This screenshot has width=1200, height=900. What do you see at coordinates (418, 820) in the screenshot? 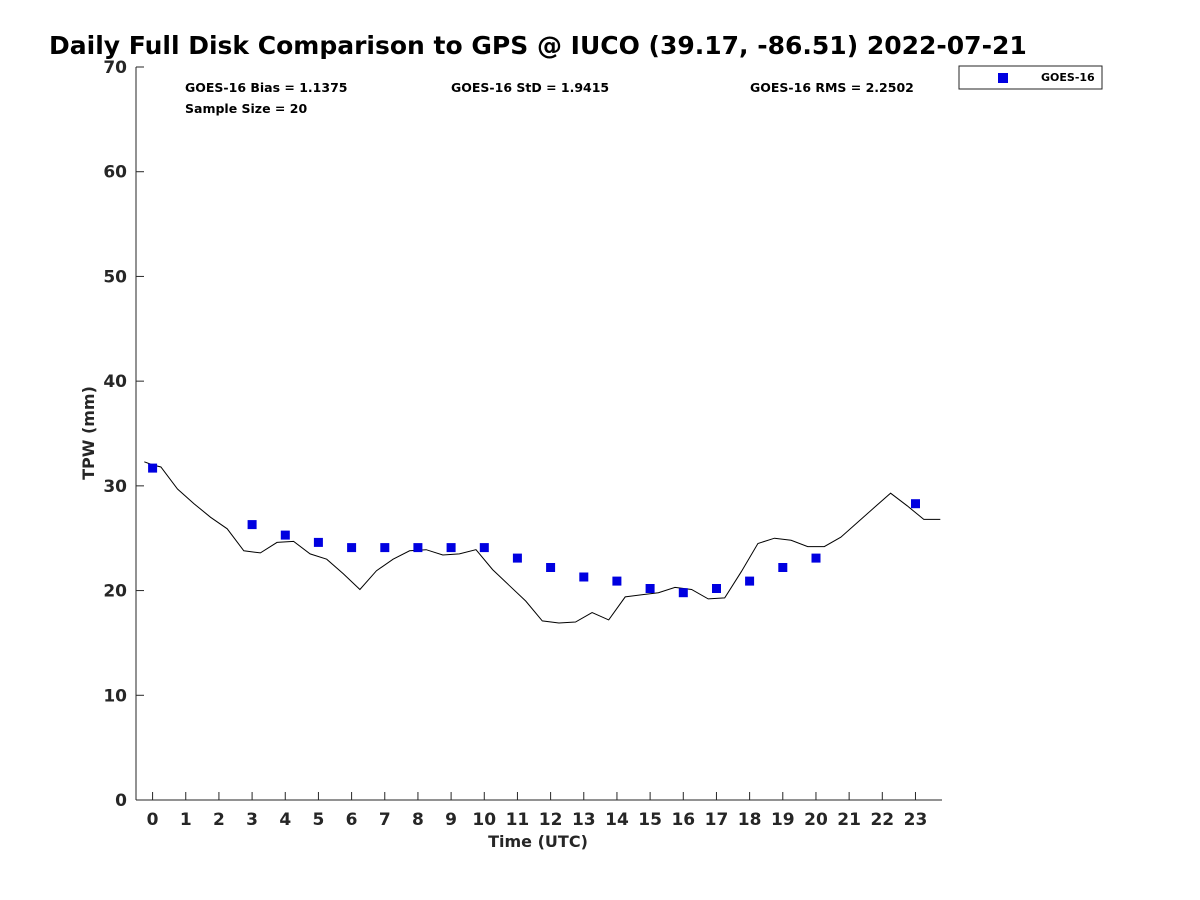
I see `x-tick-label: 8` at bounding box center [418, 820].